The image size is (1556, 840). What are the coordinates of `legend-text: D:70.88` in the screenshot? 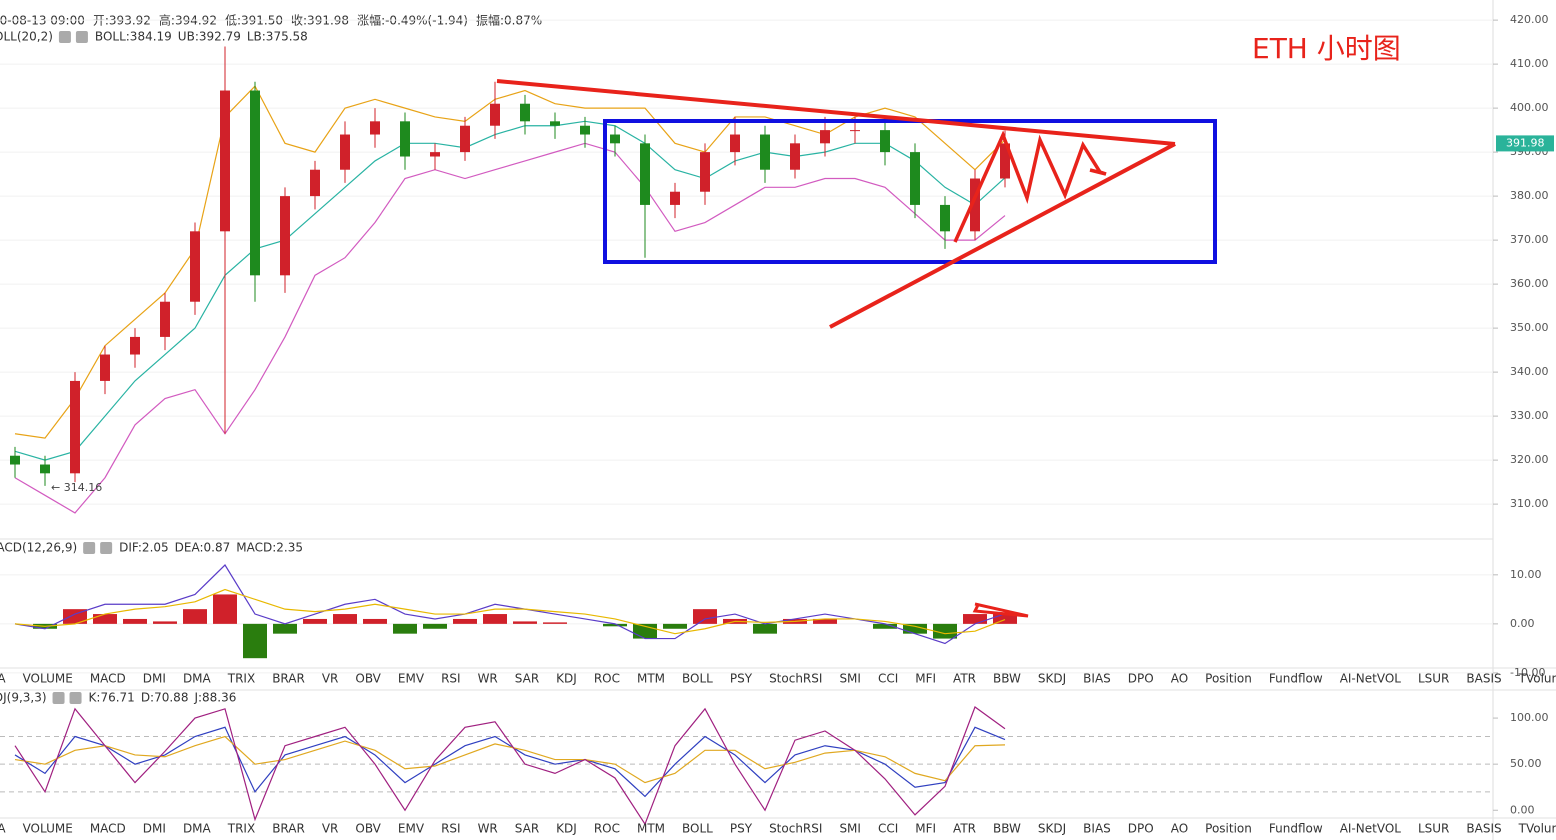 It's located at (165, 698).